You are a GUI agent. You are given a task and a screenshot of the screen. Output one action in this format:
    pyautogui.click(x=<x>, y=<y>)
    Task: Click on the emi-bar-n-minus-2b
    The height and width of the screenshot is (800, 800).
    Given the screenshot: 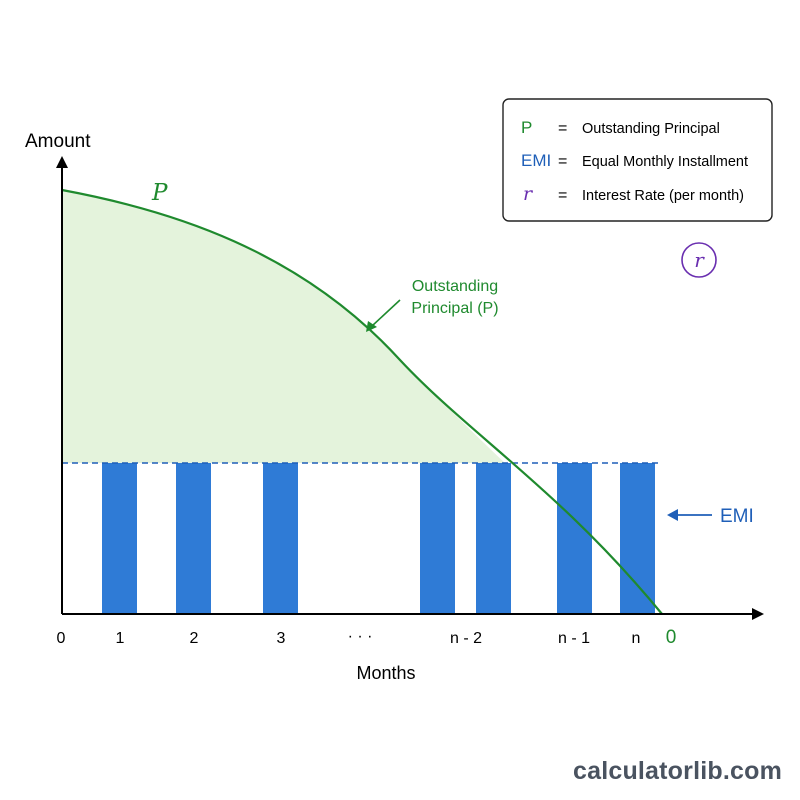 What is the action you would take?
    pyautogui.click(x=493, y=539)
    